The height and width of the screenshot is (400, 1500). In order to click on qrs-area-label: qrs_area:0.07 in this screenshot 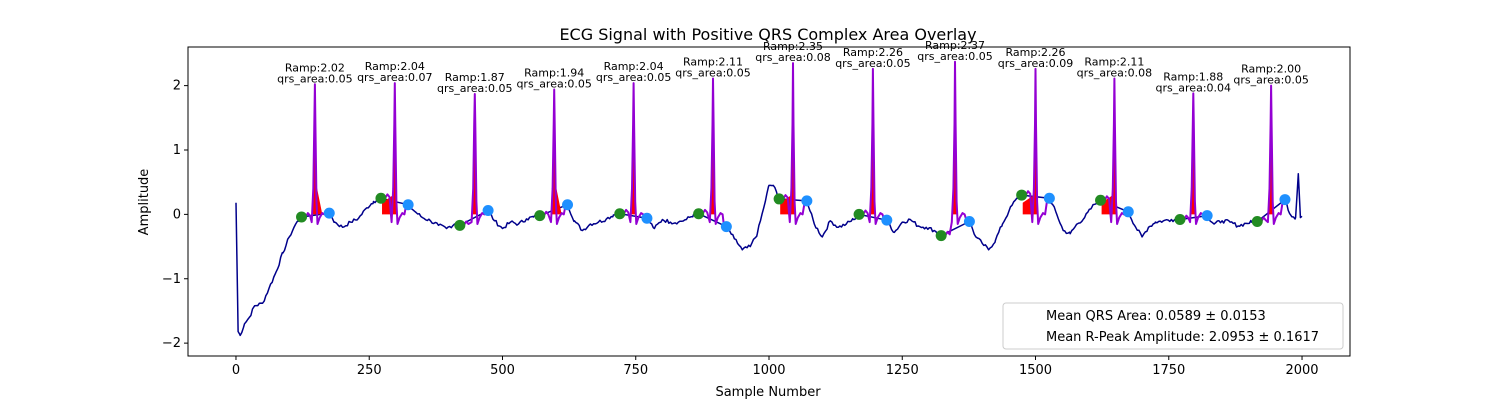, I will do `click(394, 77)`.